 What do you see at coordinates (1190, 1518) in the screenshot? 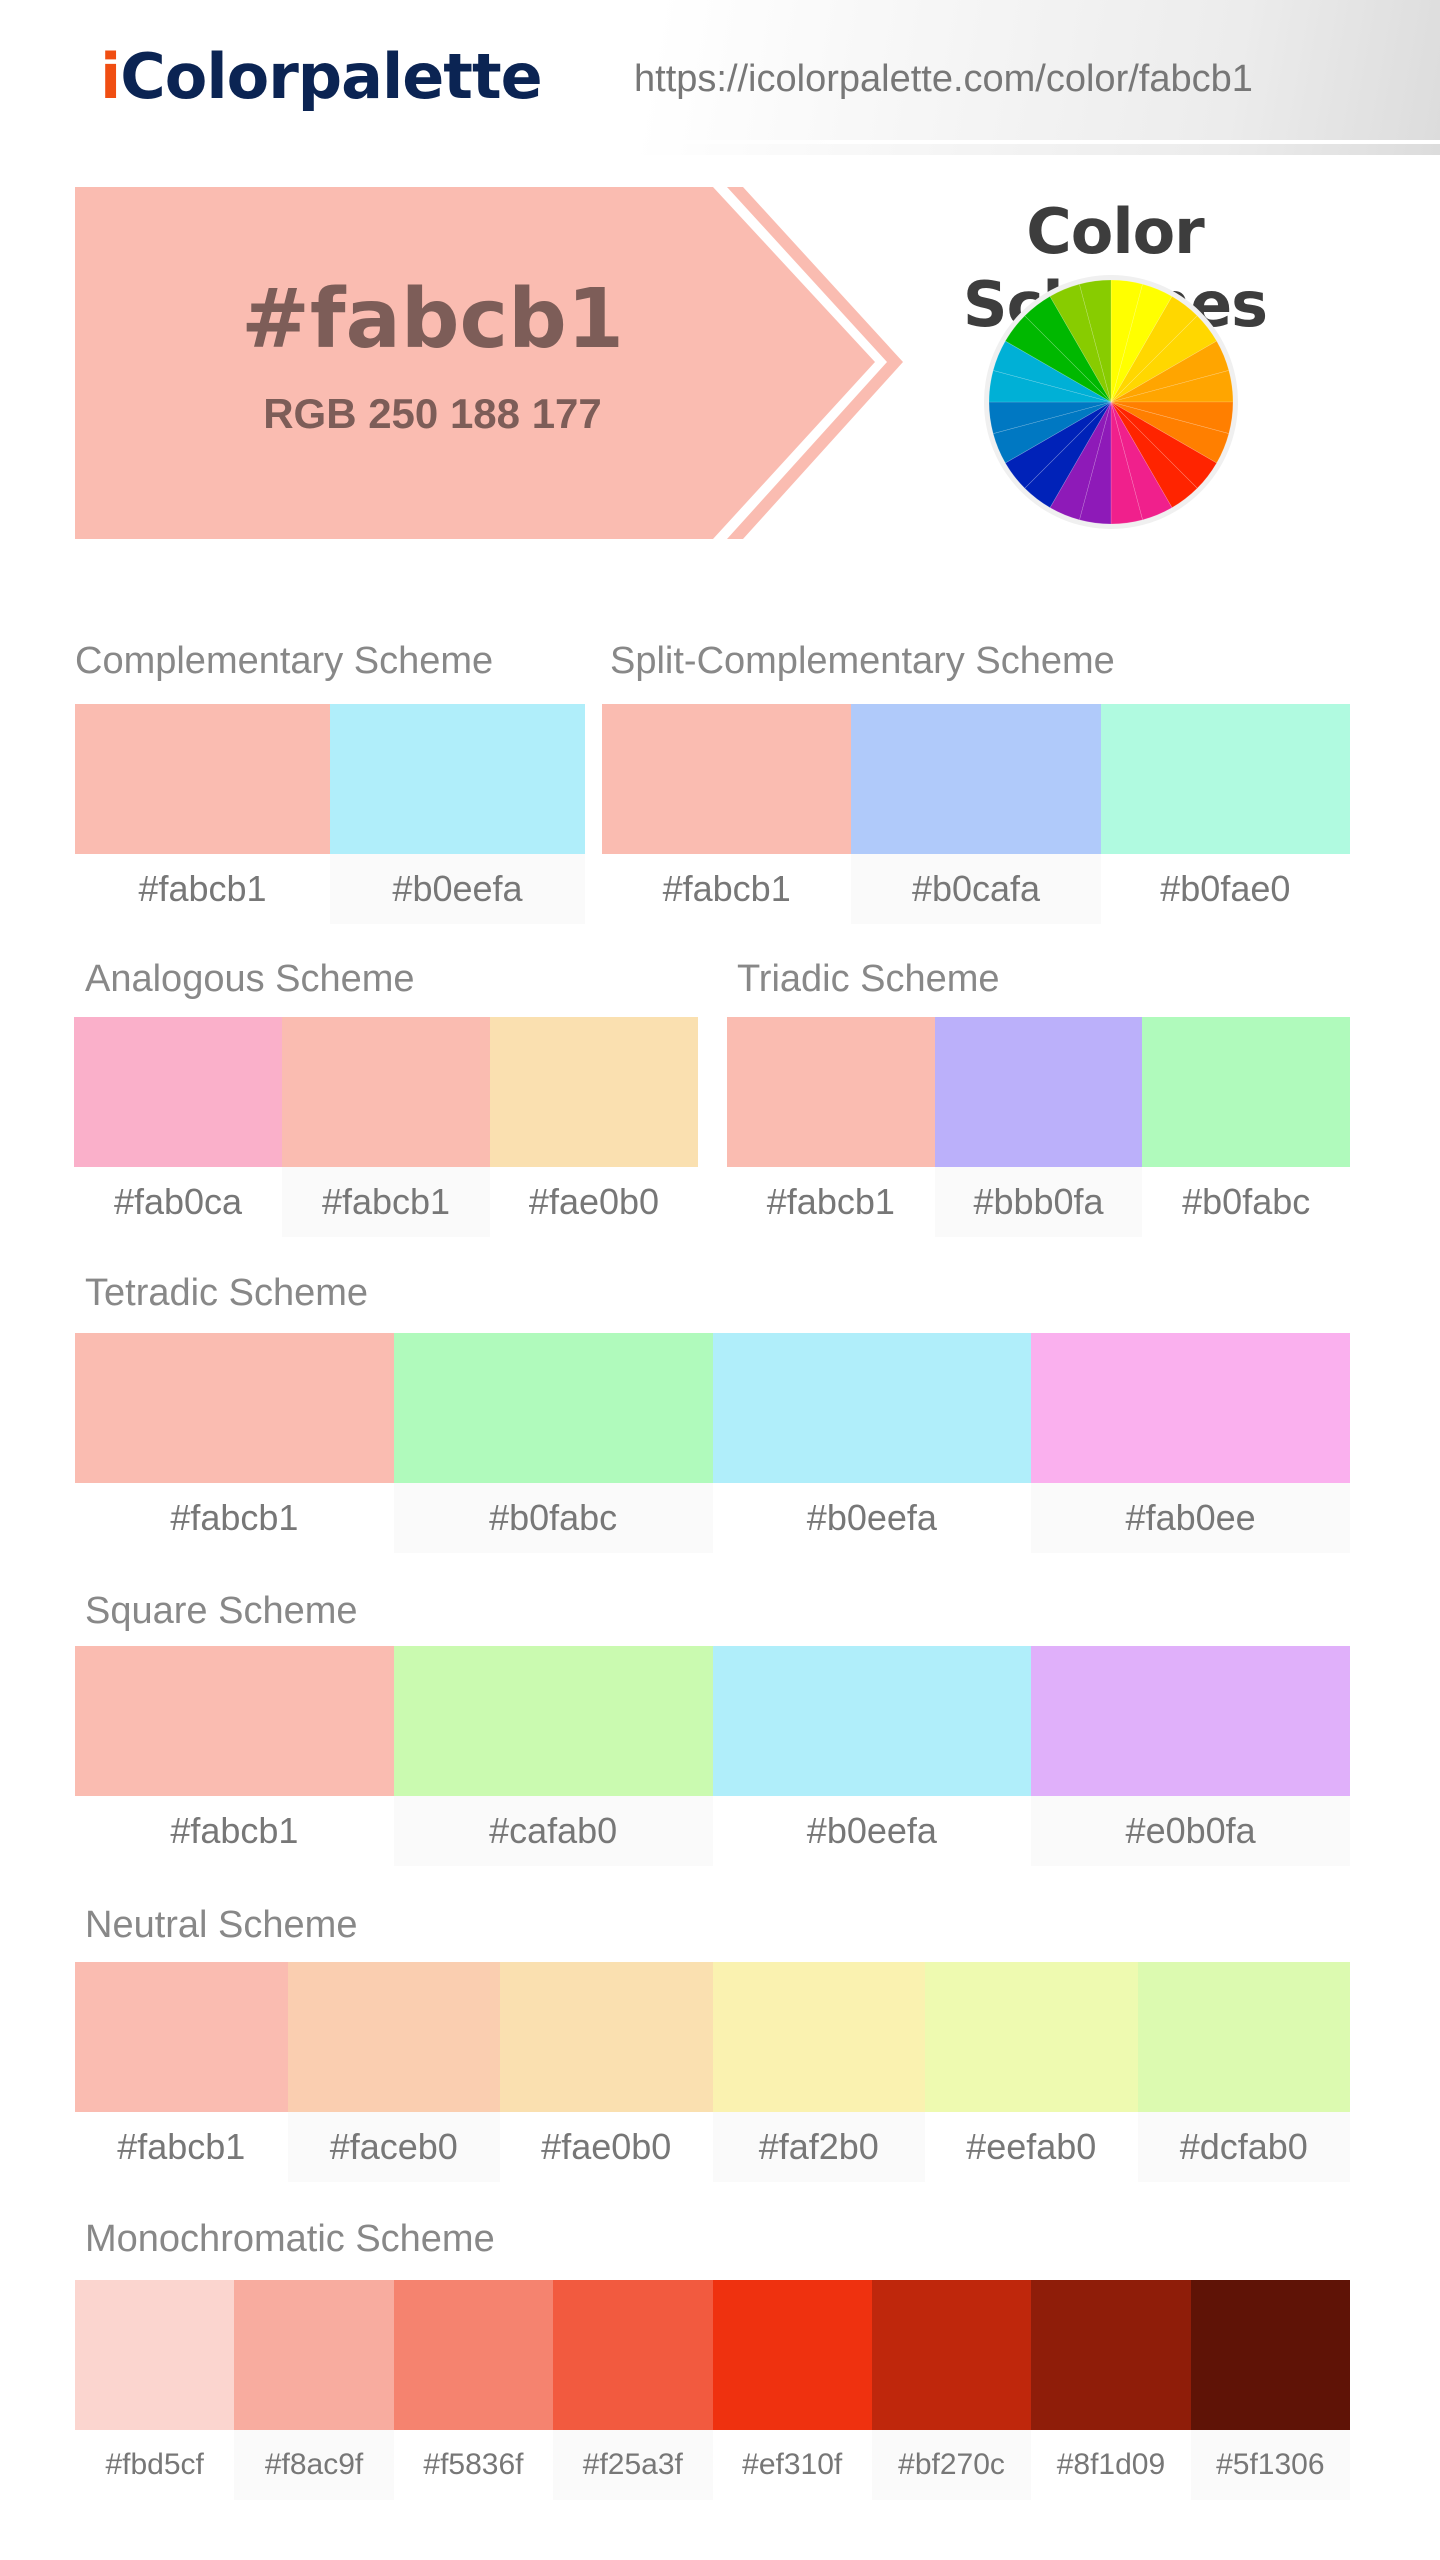
I see `color-hex-label: #fab0ee` at bounding box center [1190, 1518].